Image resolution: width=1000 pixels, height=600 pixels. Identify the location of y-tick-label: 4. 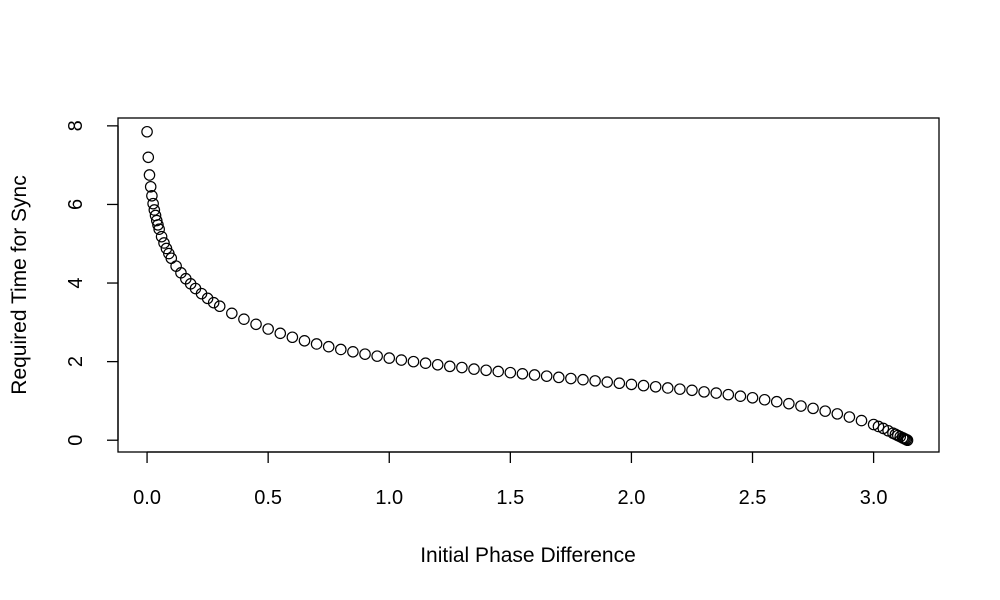
(76, 282).